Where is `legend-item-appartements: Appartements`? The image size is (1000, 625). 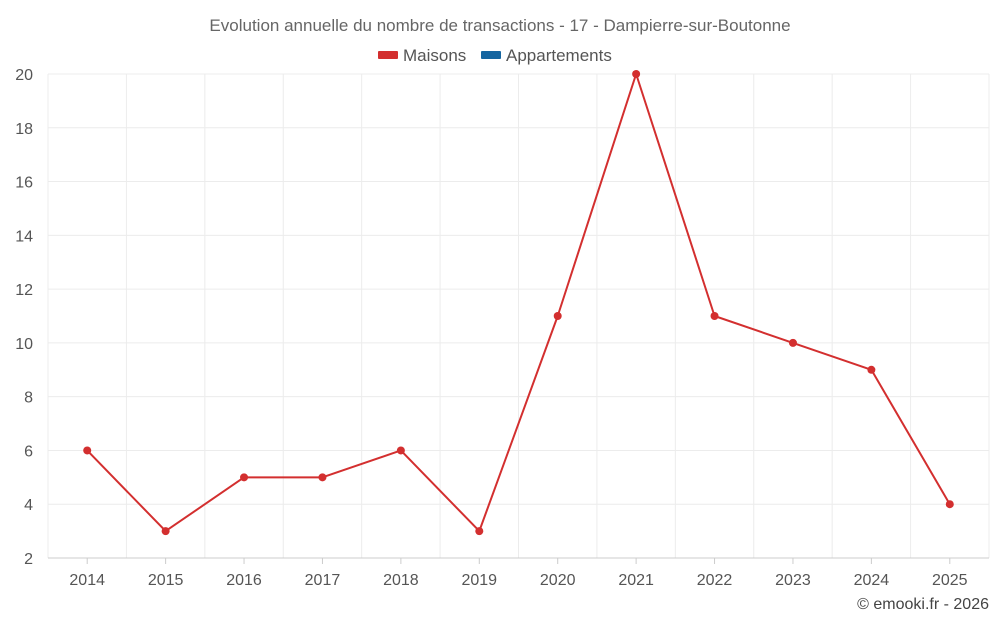 legend-item-appartements: Appartements is located at coordinates (546, 55).